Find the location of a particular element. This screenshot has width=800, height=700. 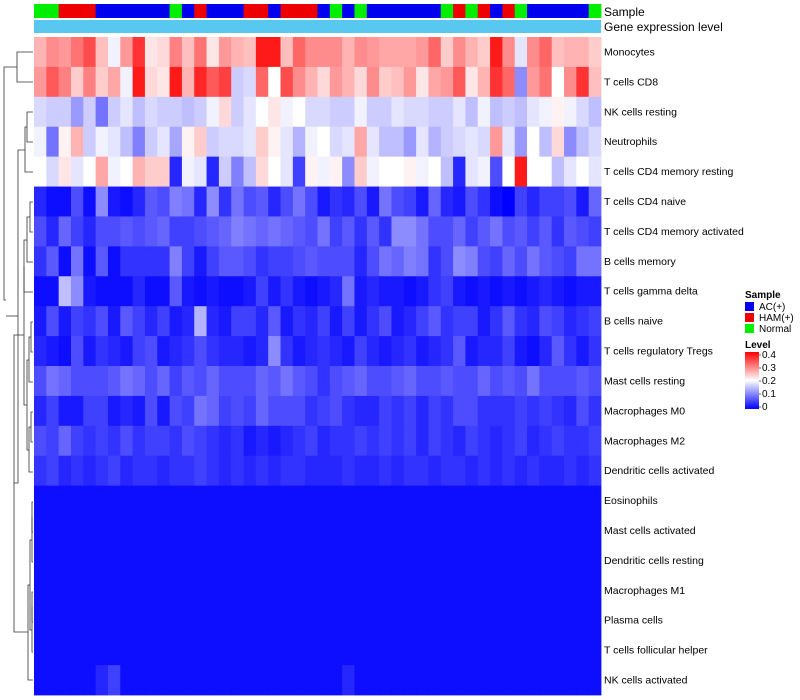

row-label: T cells gamma delta is located at coordinates (651, 292).